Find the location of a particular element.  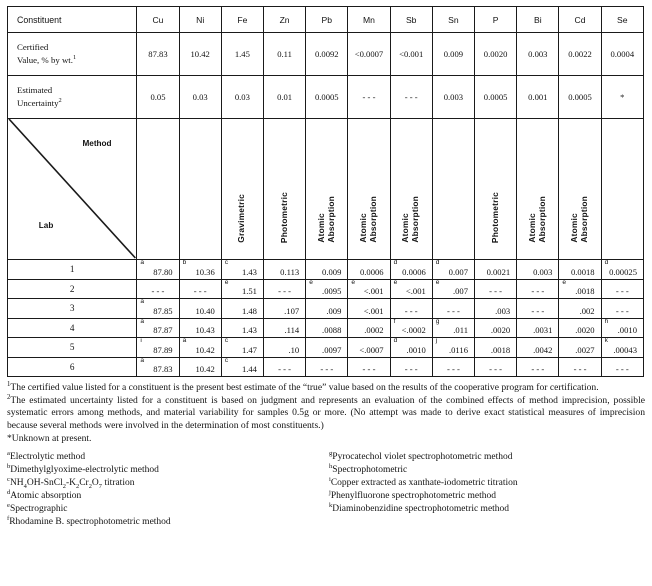

data-cell-pb: .009 is located at coordinates (327, 308).